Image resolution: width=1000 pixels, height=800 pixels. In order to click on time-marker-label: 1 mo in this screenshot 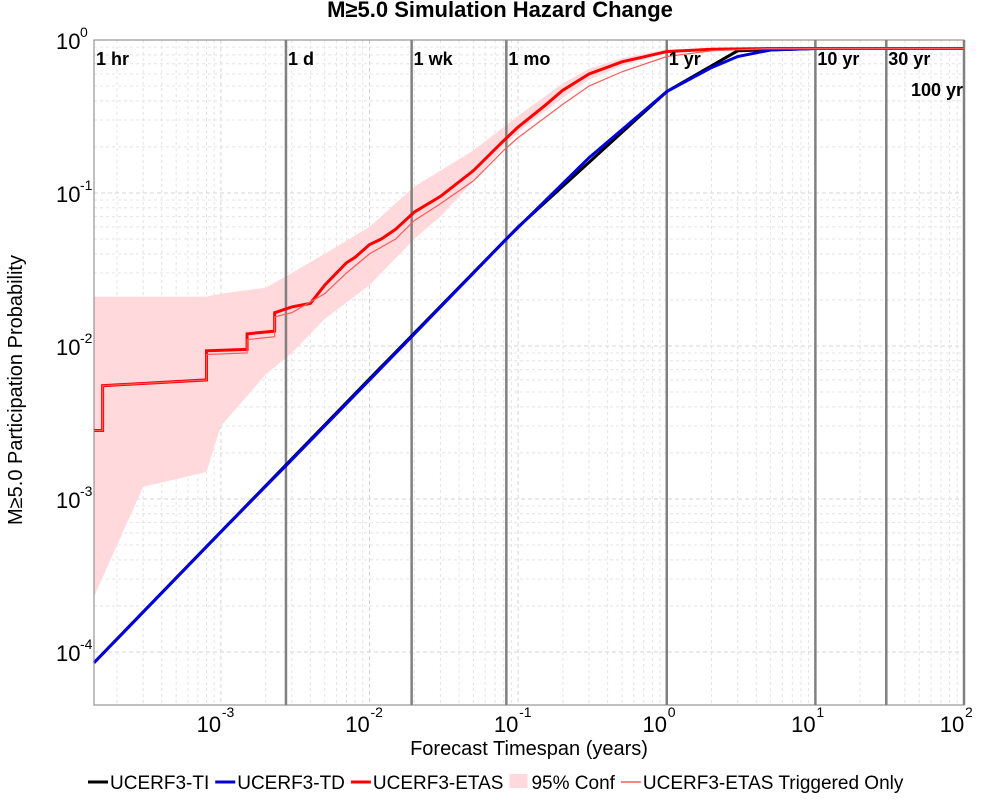, I will do `click(529, 59)`.